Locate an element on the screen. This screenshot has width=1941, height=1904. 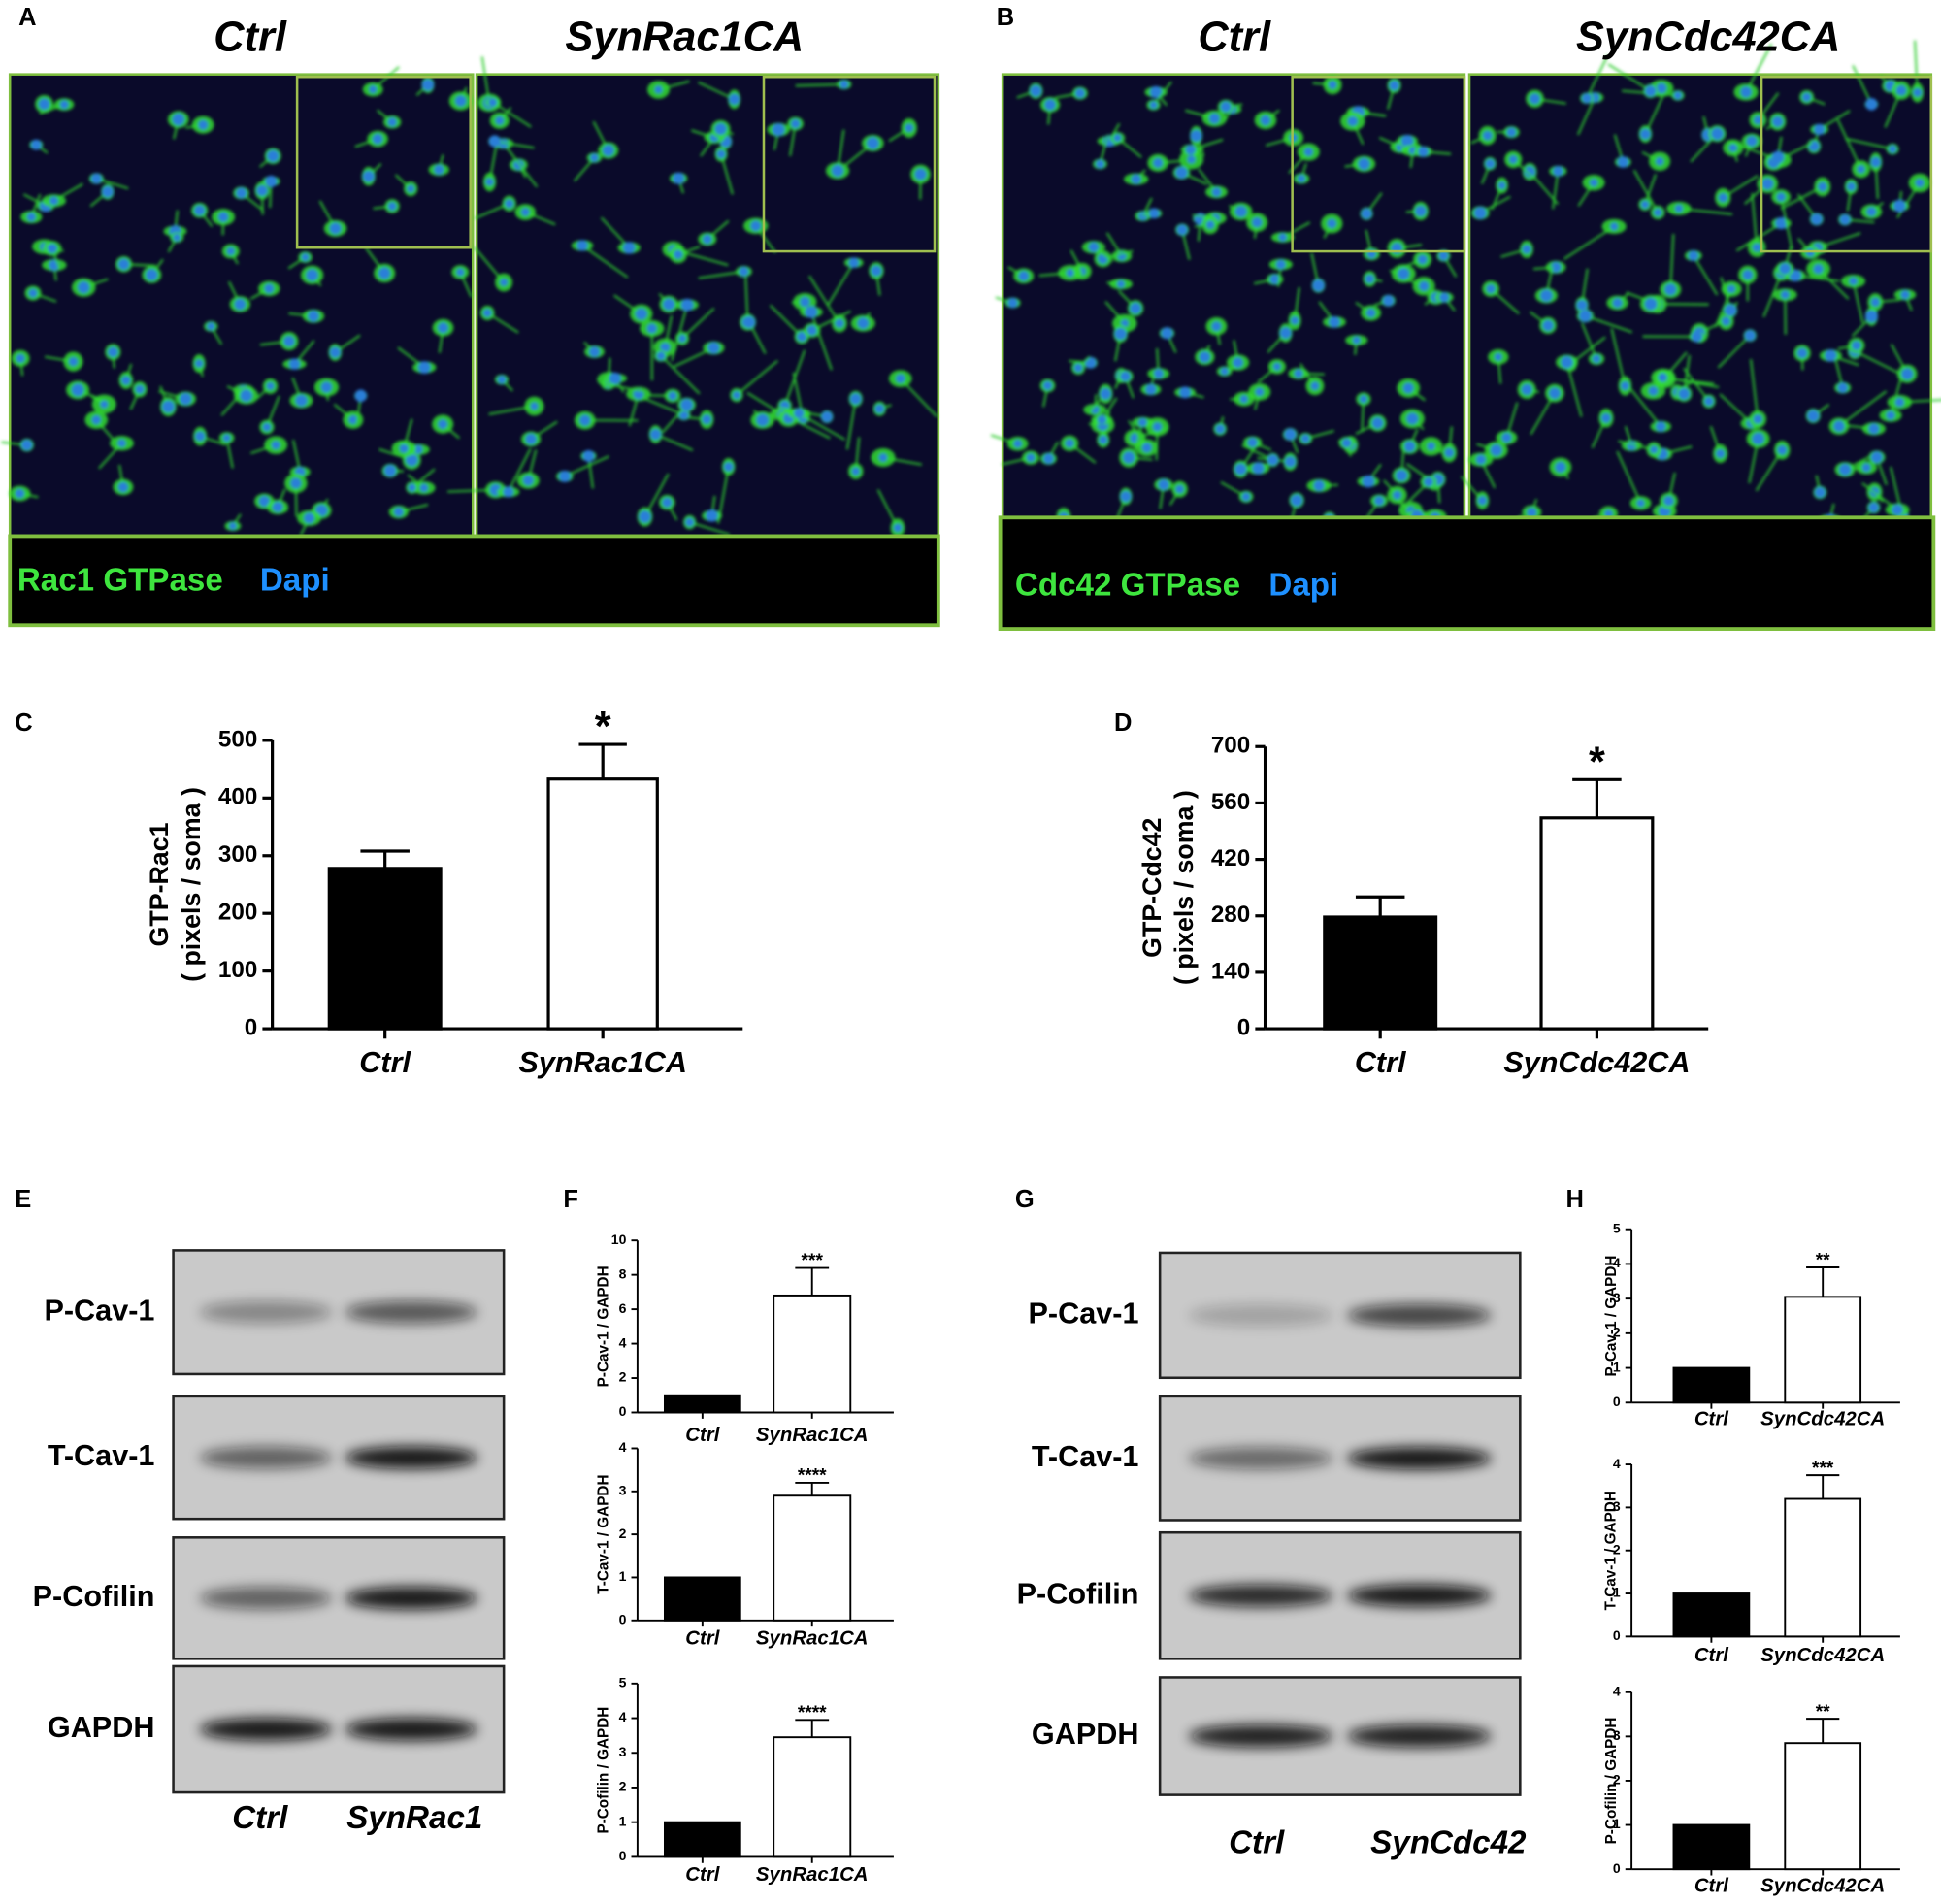
legend-bar is located at coordinates (474, 581).